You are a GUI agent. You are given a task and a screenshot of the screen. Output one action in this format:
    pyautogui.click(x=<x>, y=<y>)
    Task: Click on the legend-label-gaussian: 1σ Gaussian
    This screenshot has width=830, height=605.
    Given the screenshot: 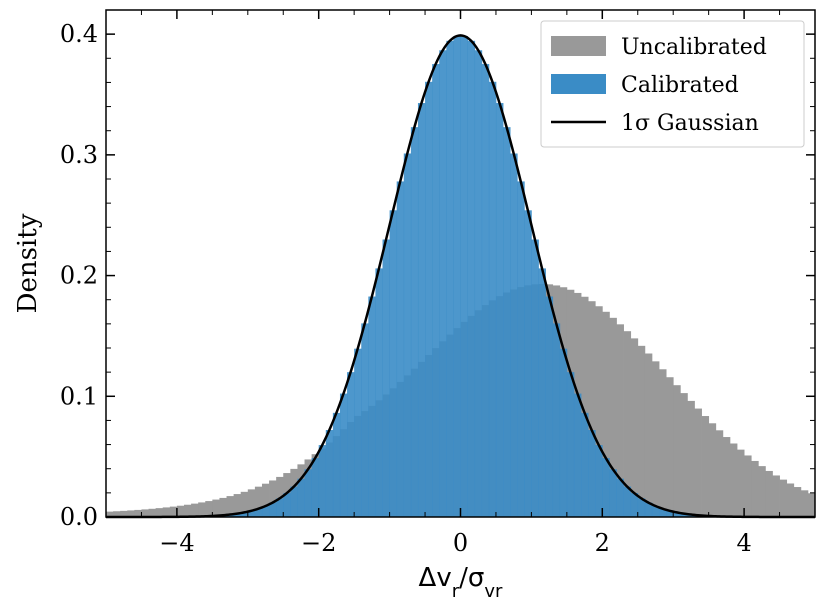 What is the action you would take?
    pyautogui.click(x=690, y=123)
    